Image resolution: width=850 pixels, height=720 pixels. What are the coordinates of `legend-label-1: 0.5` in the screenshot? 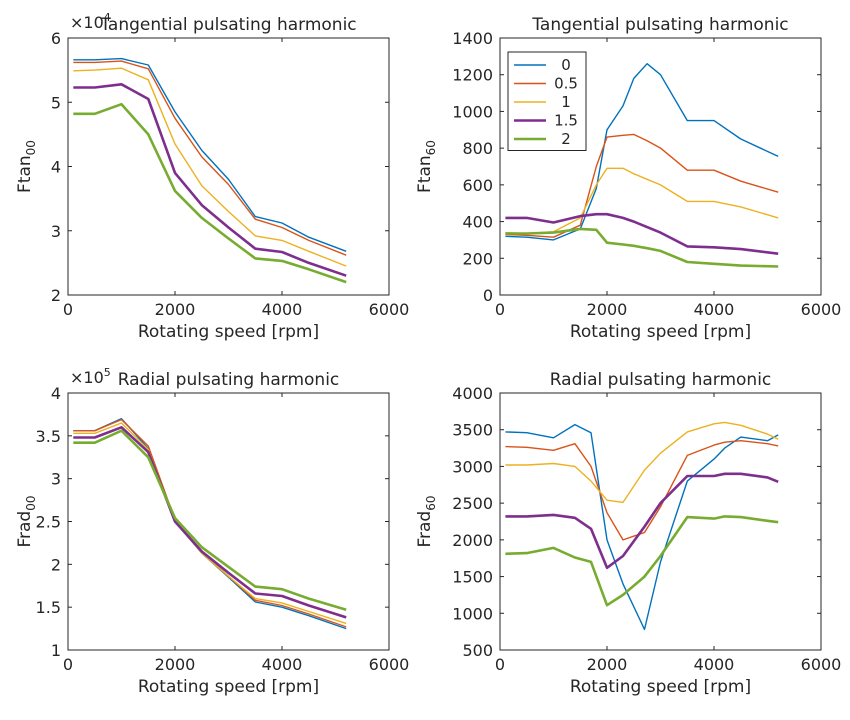 It's located at (566, 84).